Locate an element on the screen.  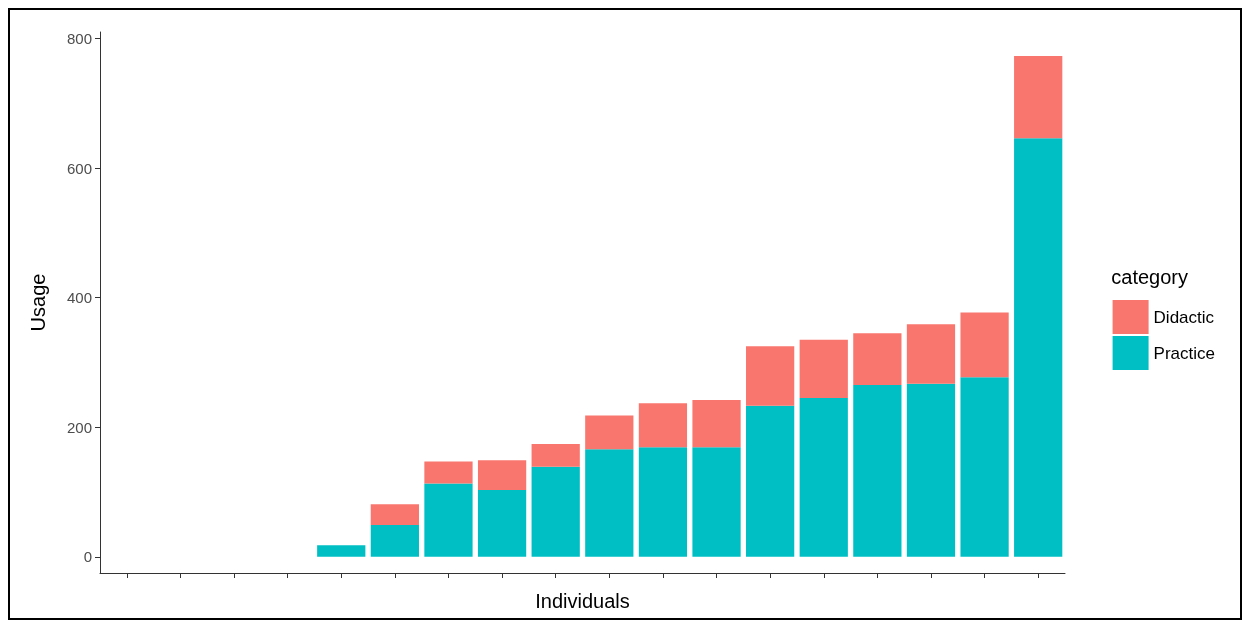
y-tick-label: 0 is located at coordinates (87, 557).